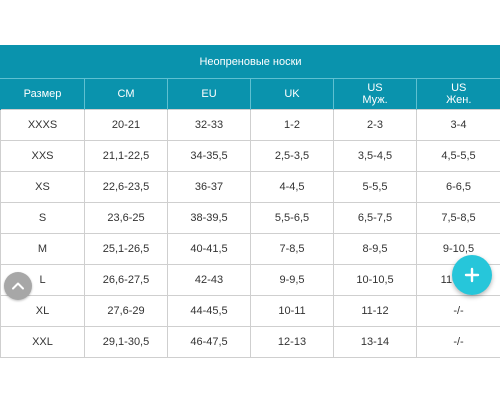 This screenshot has width=500, height=400. What do you see at coordinates (292, 218) in the screenshot?
I see `table-cell: 5,5-6,5` at bounding box center [292, 218].